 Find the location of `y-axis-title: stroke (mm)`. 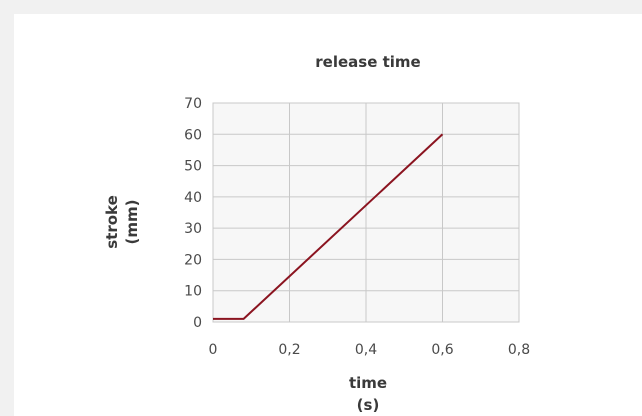

y-axis-title: stroke (mm) is located at coordinates (122, 222).